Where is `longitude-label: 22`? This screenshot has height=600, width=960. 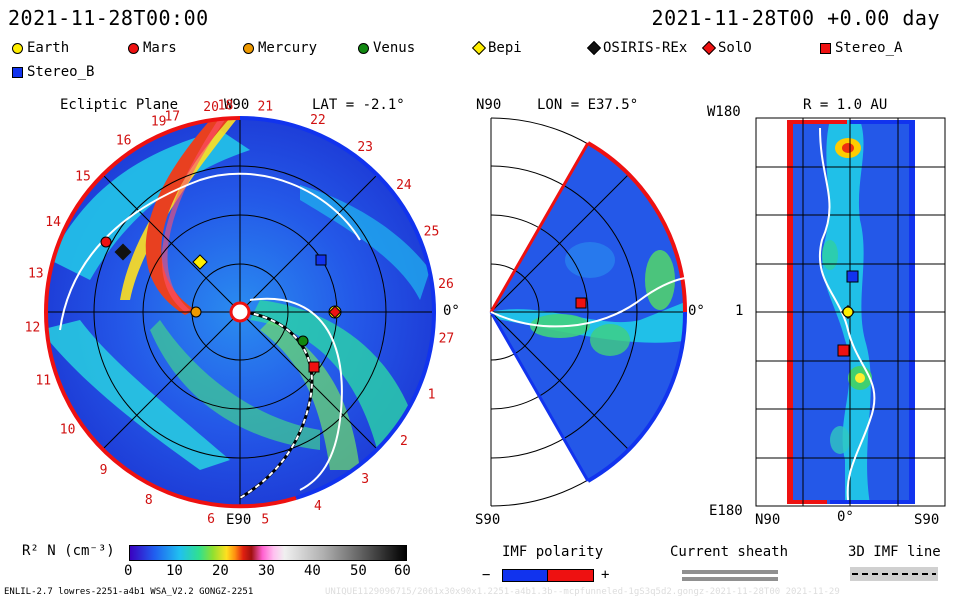
longitude-label: 22 is located at coordinates (318, 120).